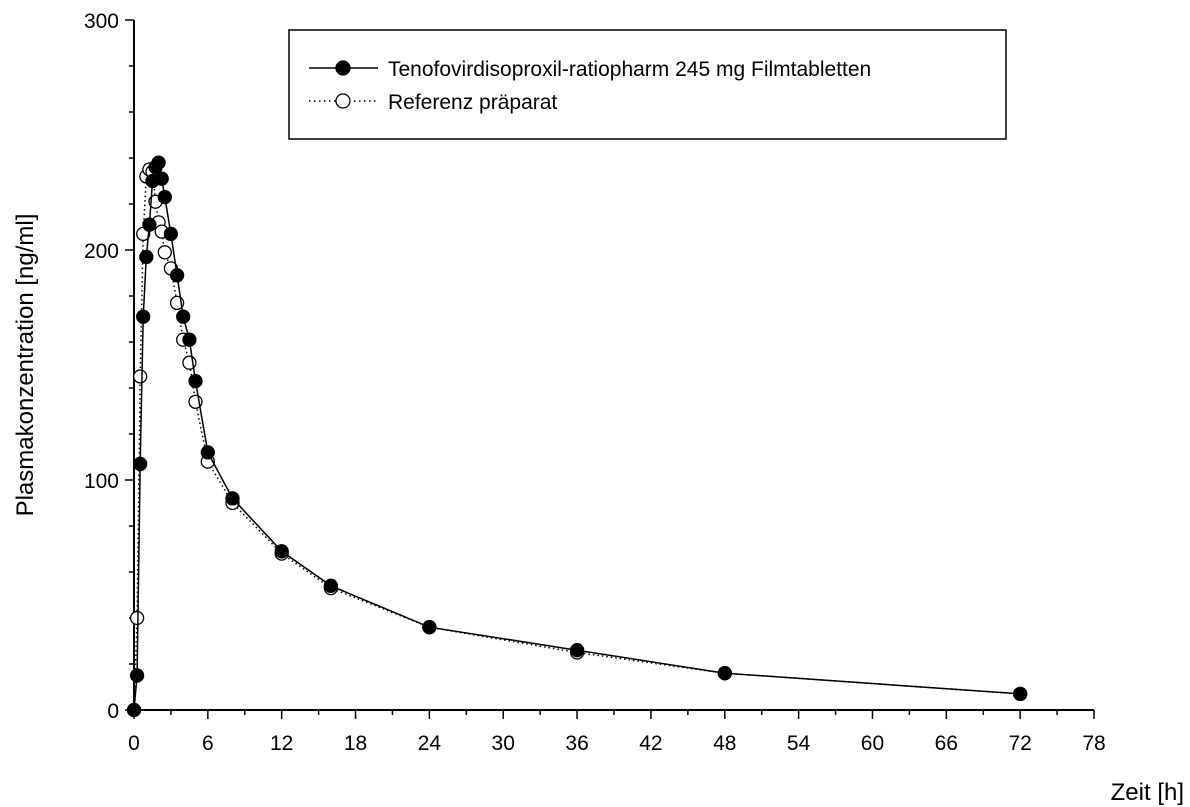 The width and height of the screenshot is (1190, 807). I want to click on legend-box, so click(647, 84).